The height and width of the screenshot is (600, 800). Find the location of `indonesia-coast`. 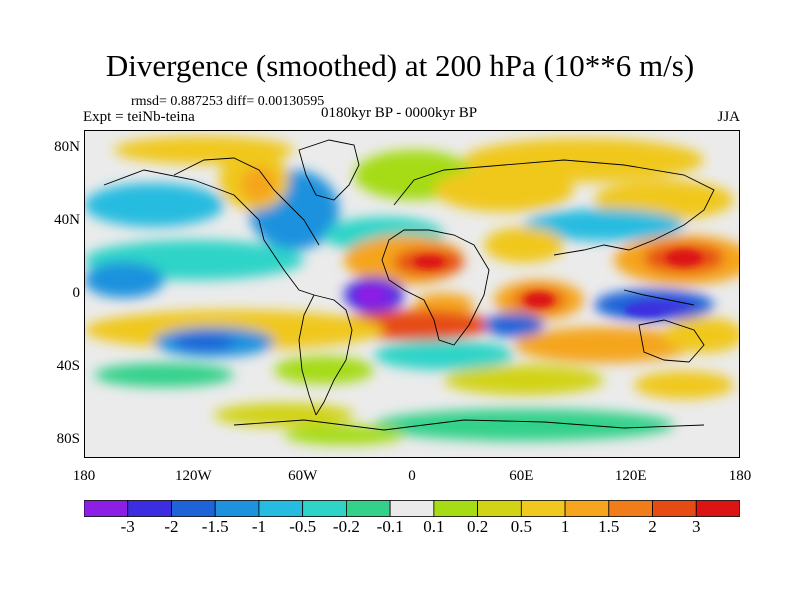

indonesia-coast is located at coordinates (659, 297).